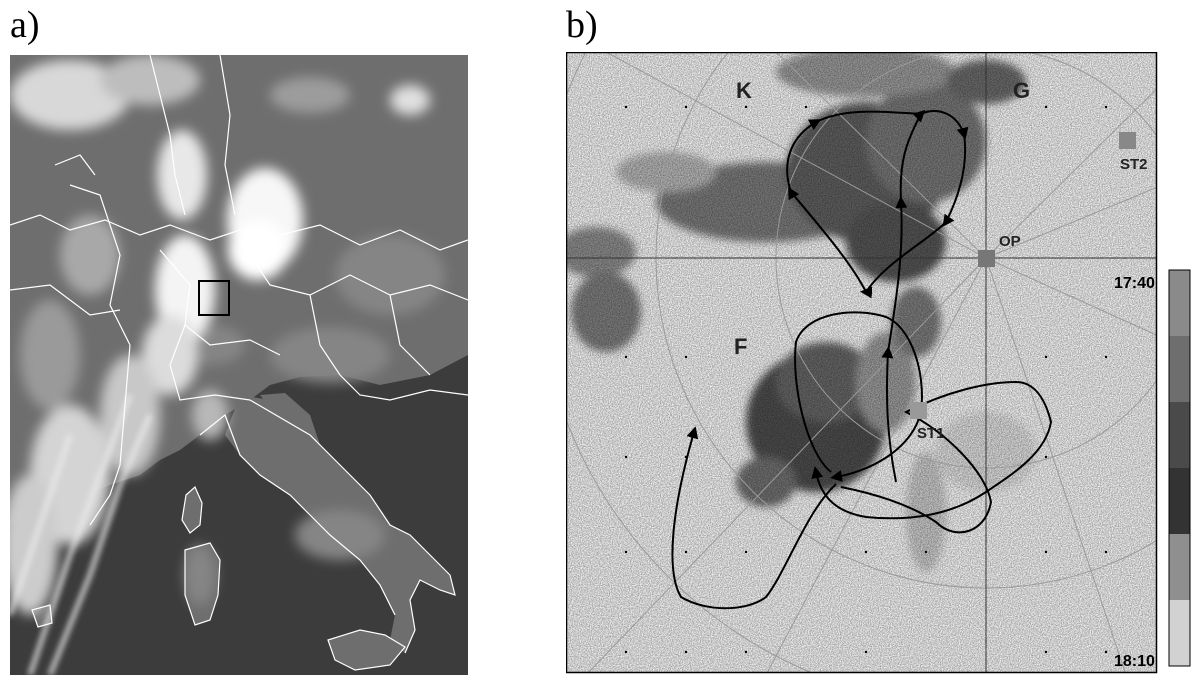  What do you see at coordinates (754, 518) in the screenshot?
I see `track-loop-lower` at bounding box center [754, 518].